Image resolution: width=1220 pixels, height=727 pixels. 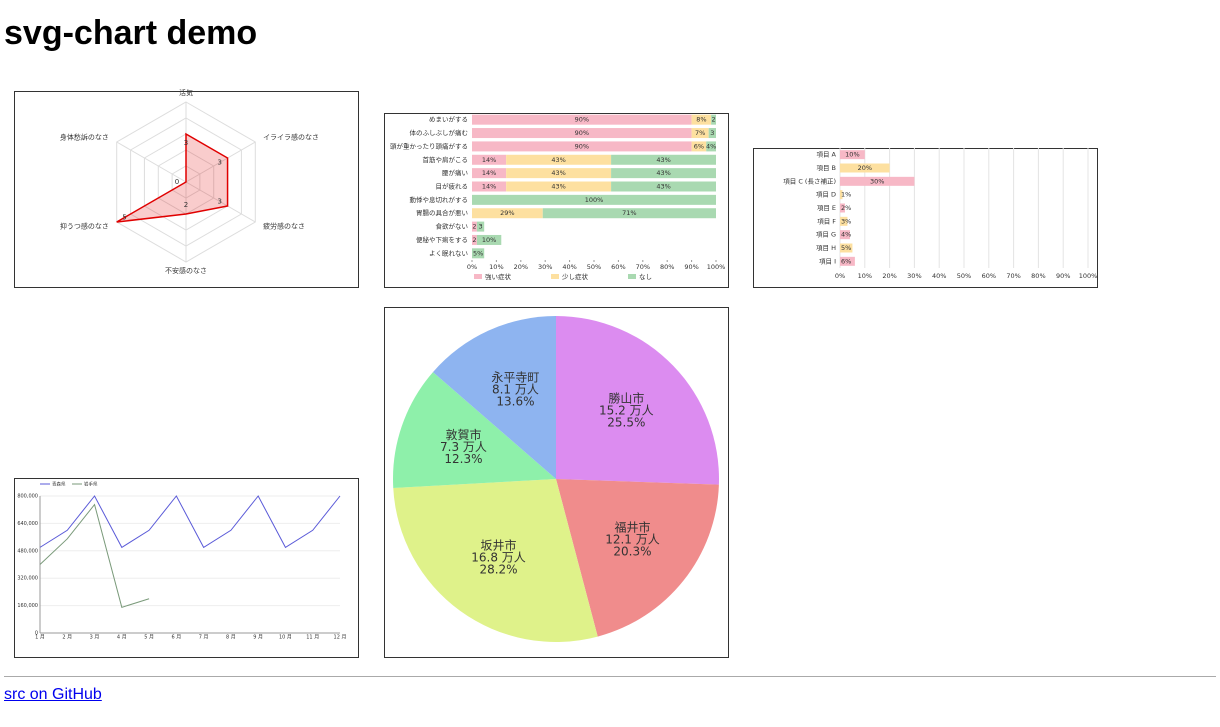 I want to click on slice-percent: 25.5%, so click(x=626, y=423).